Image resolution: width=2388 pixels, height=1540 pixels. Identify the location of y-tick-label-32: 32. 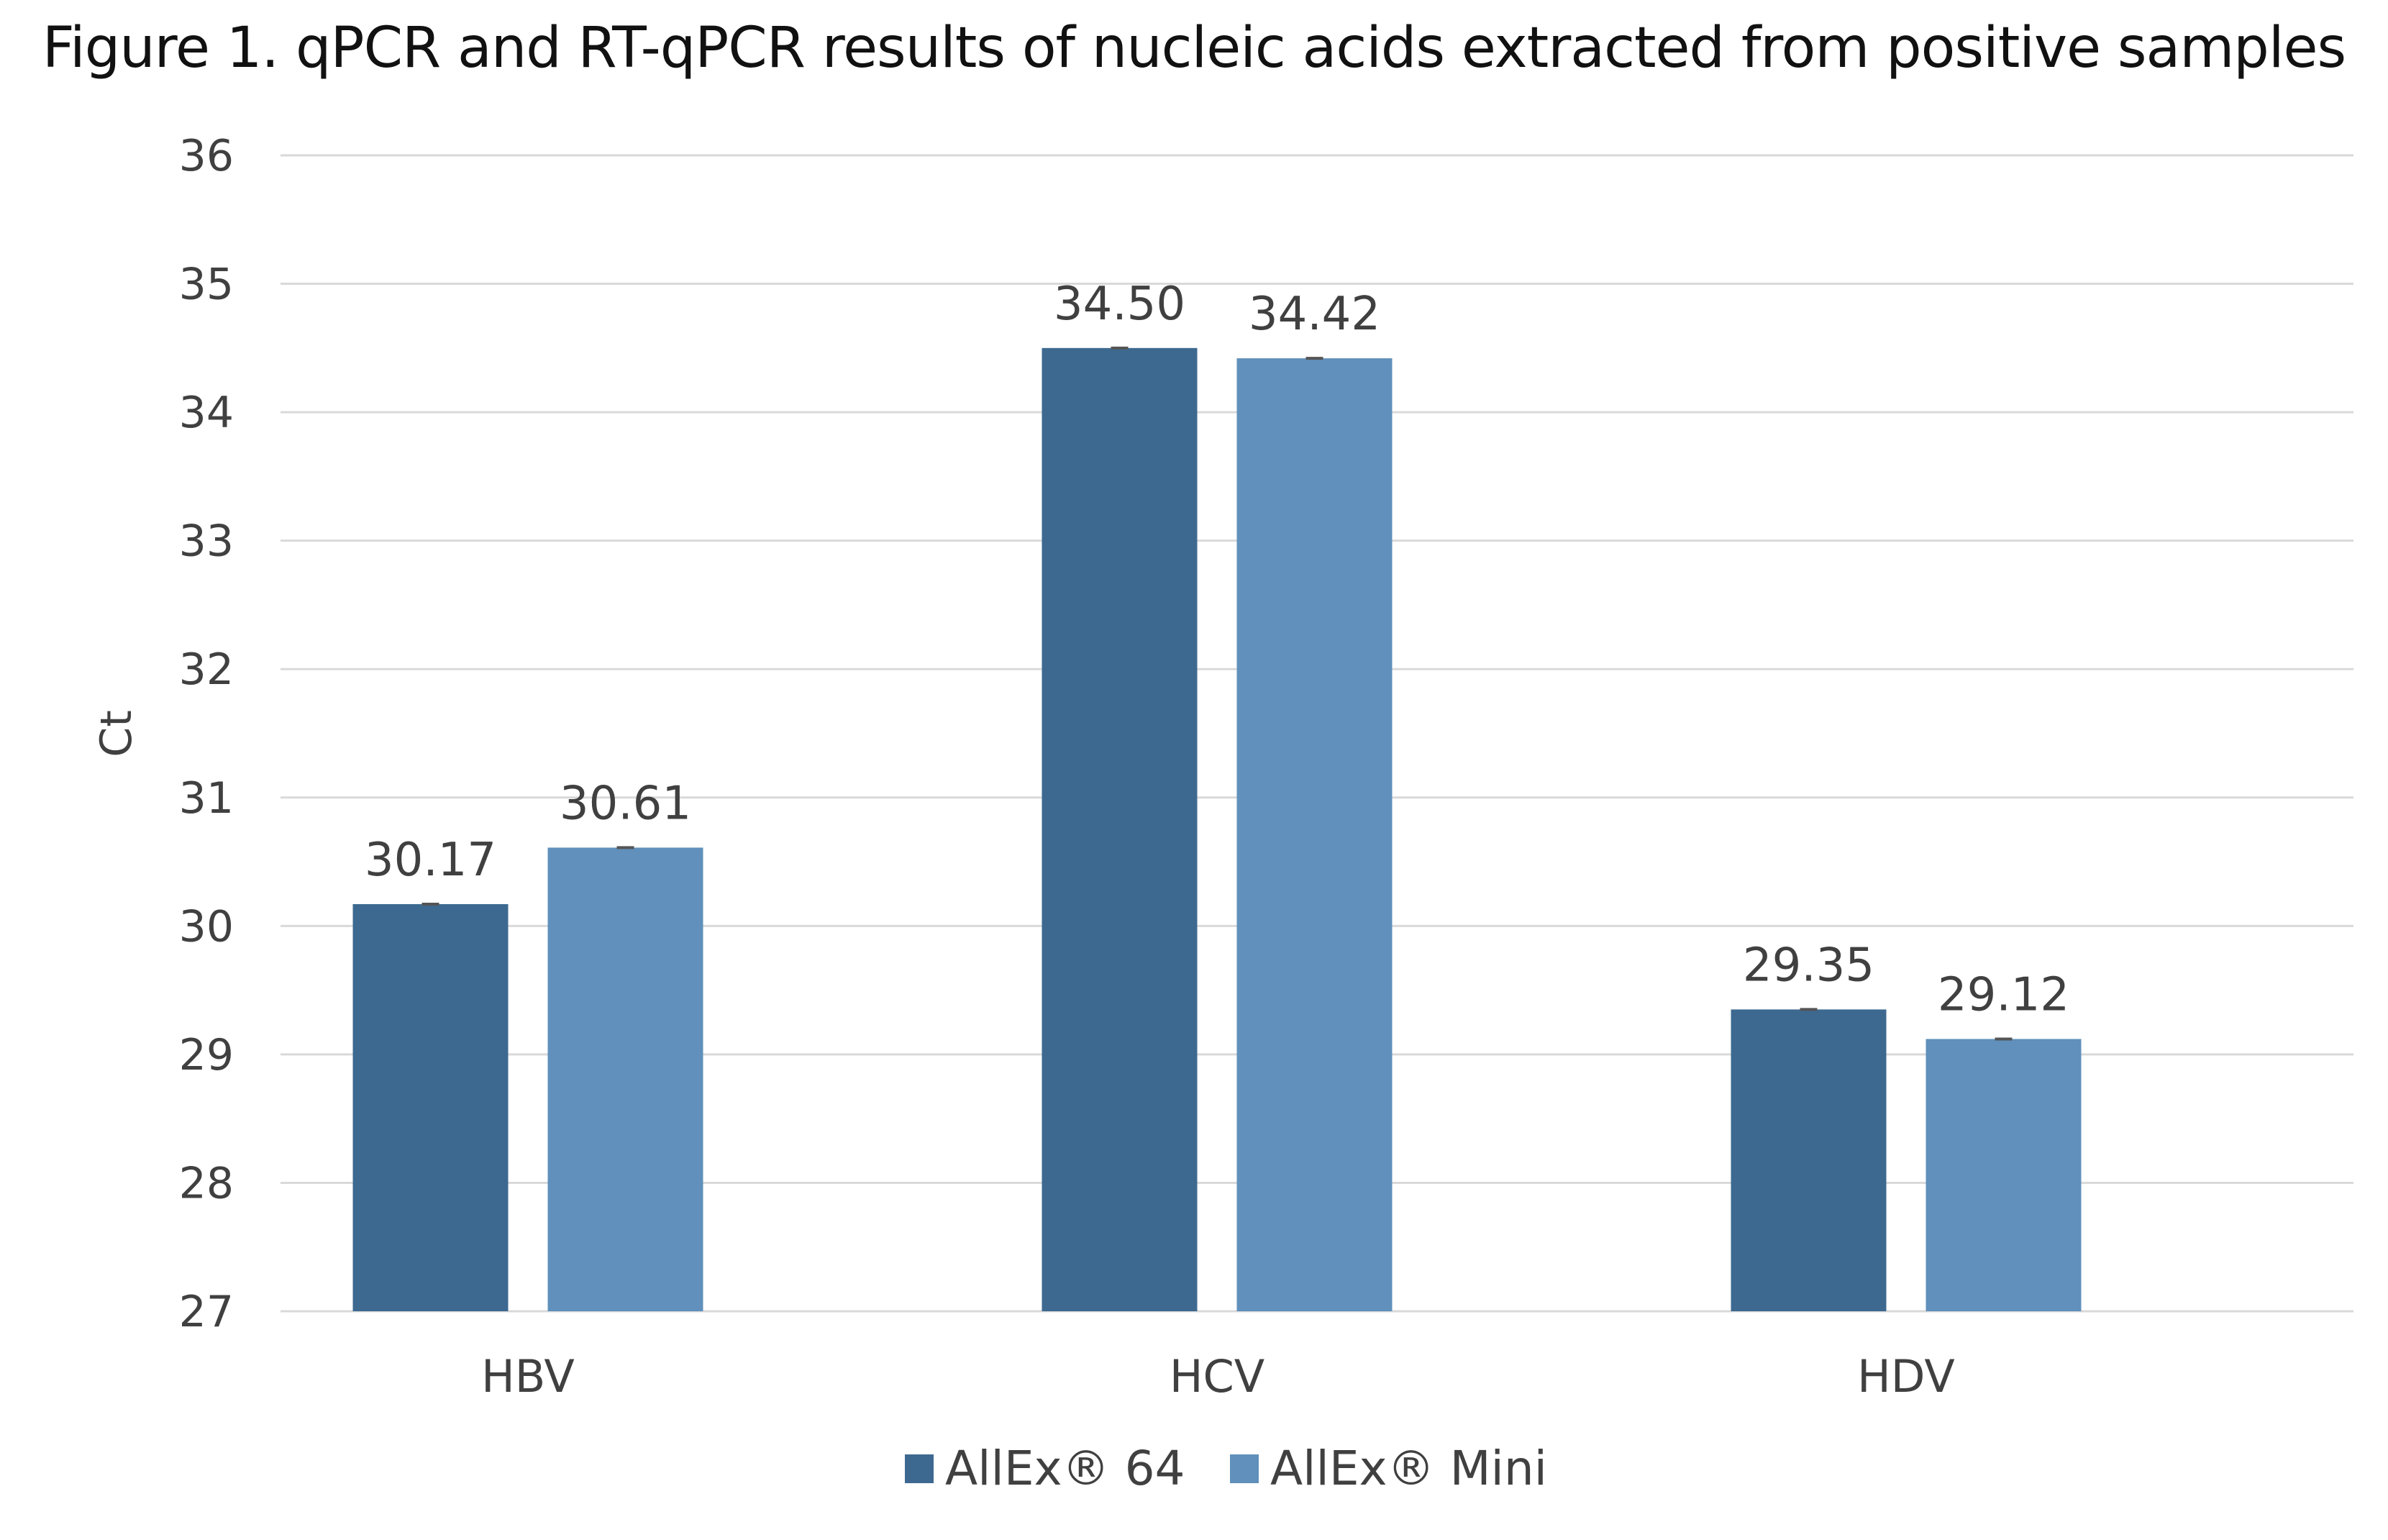
(206, 670).